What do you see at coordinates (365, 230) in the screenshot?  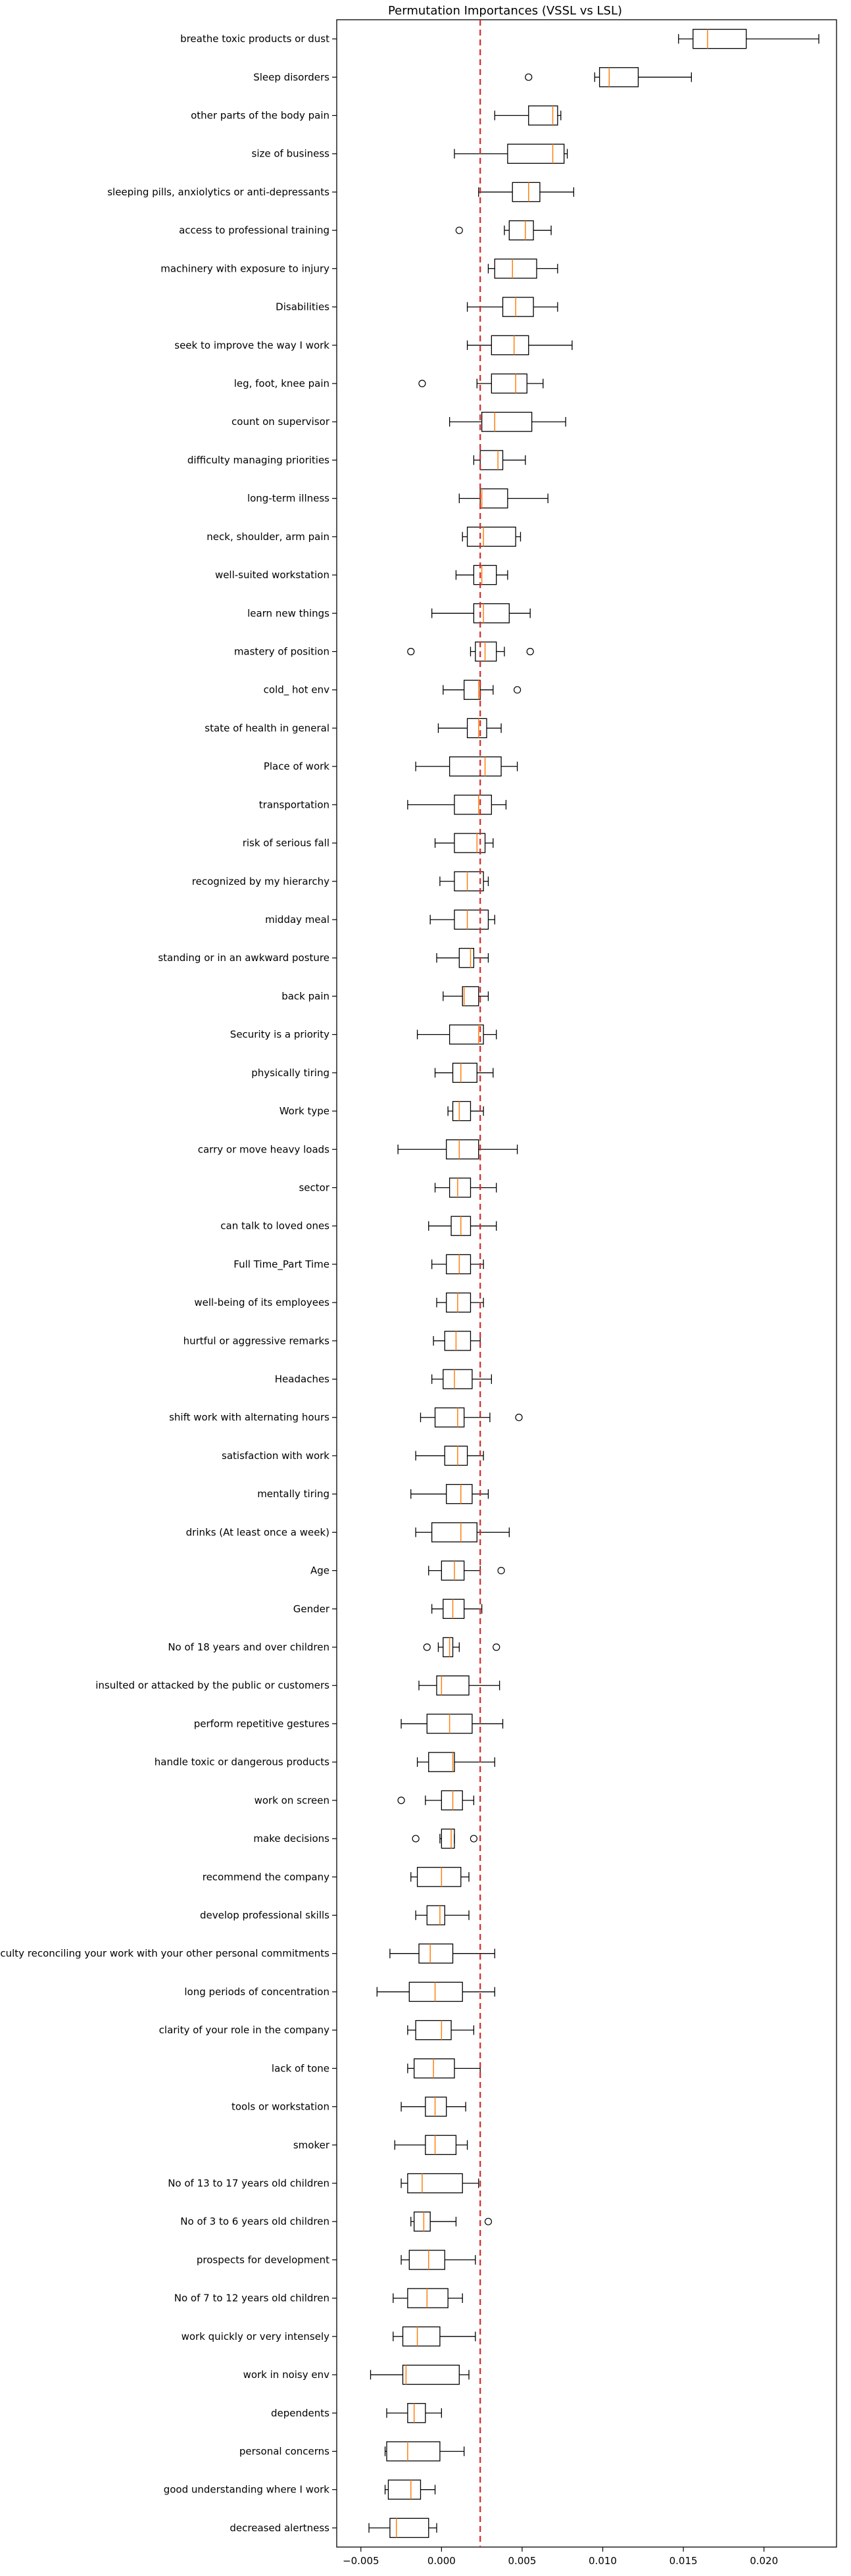 I see `feature-box: access to professional training` at bounding box center [365, 230].